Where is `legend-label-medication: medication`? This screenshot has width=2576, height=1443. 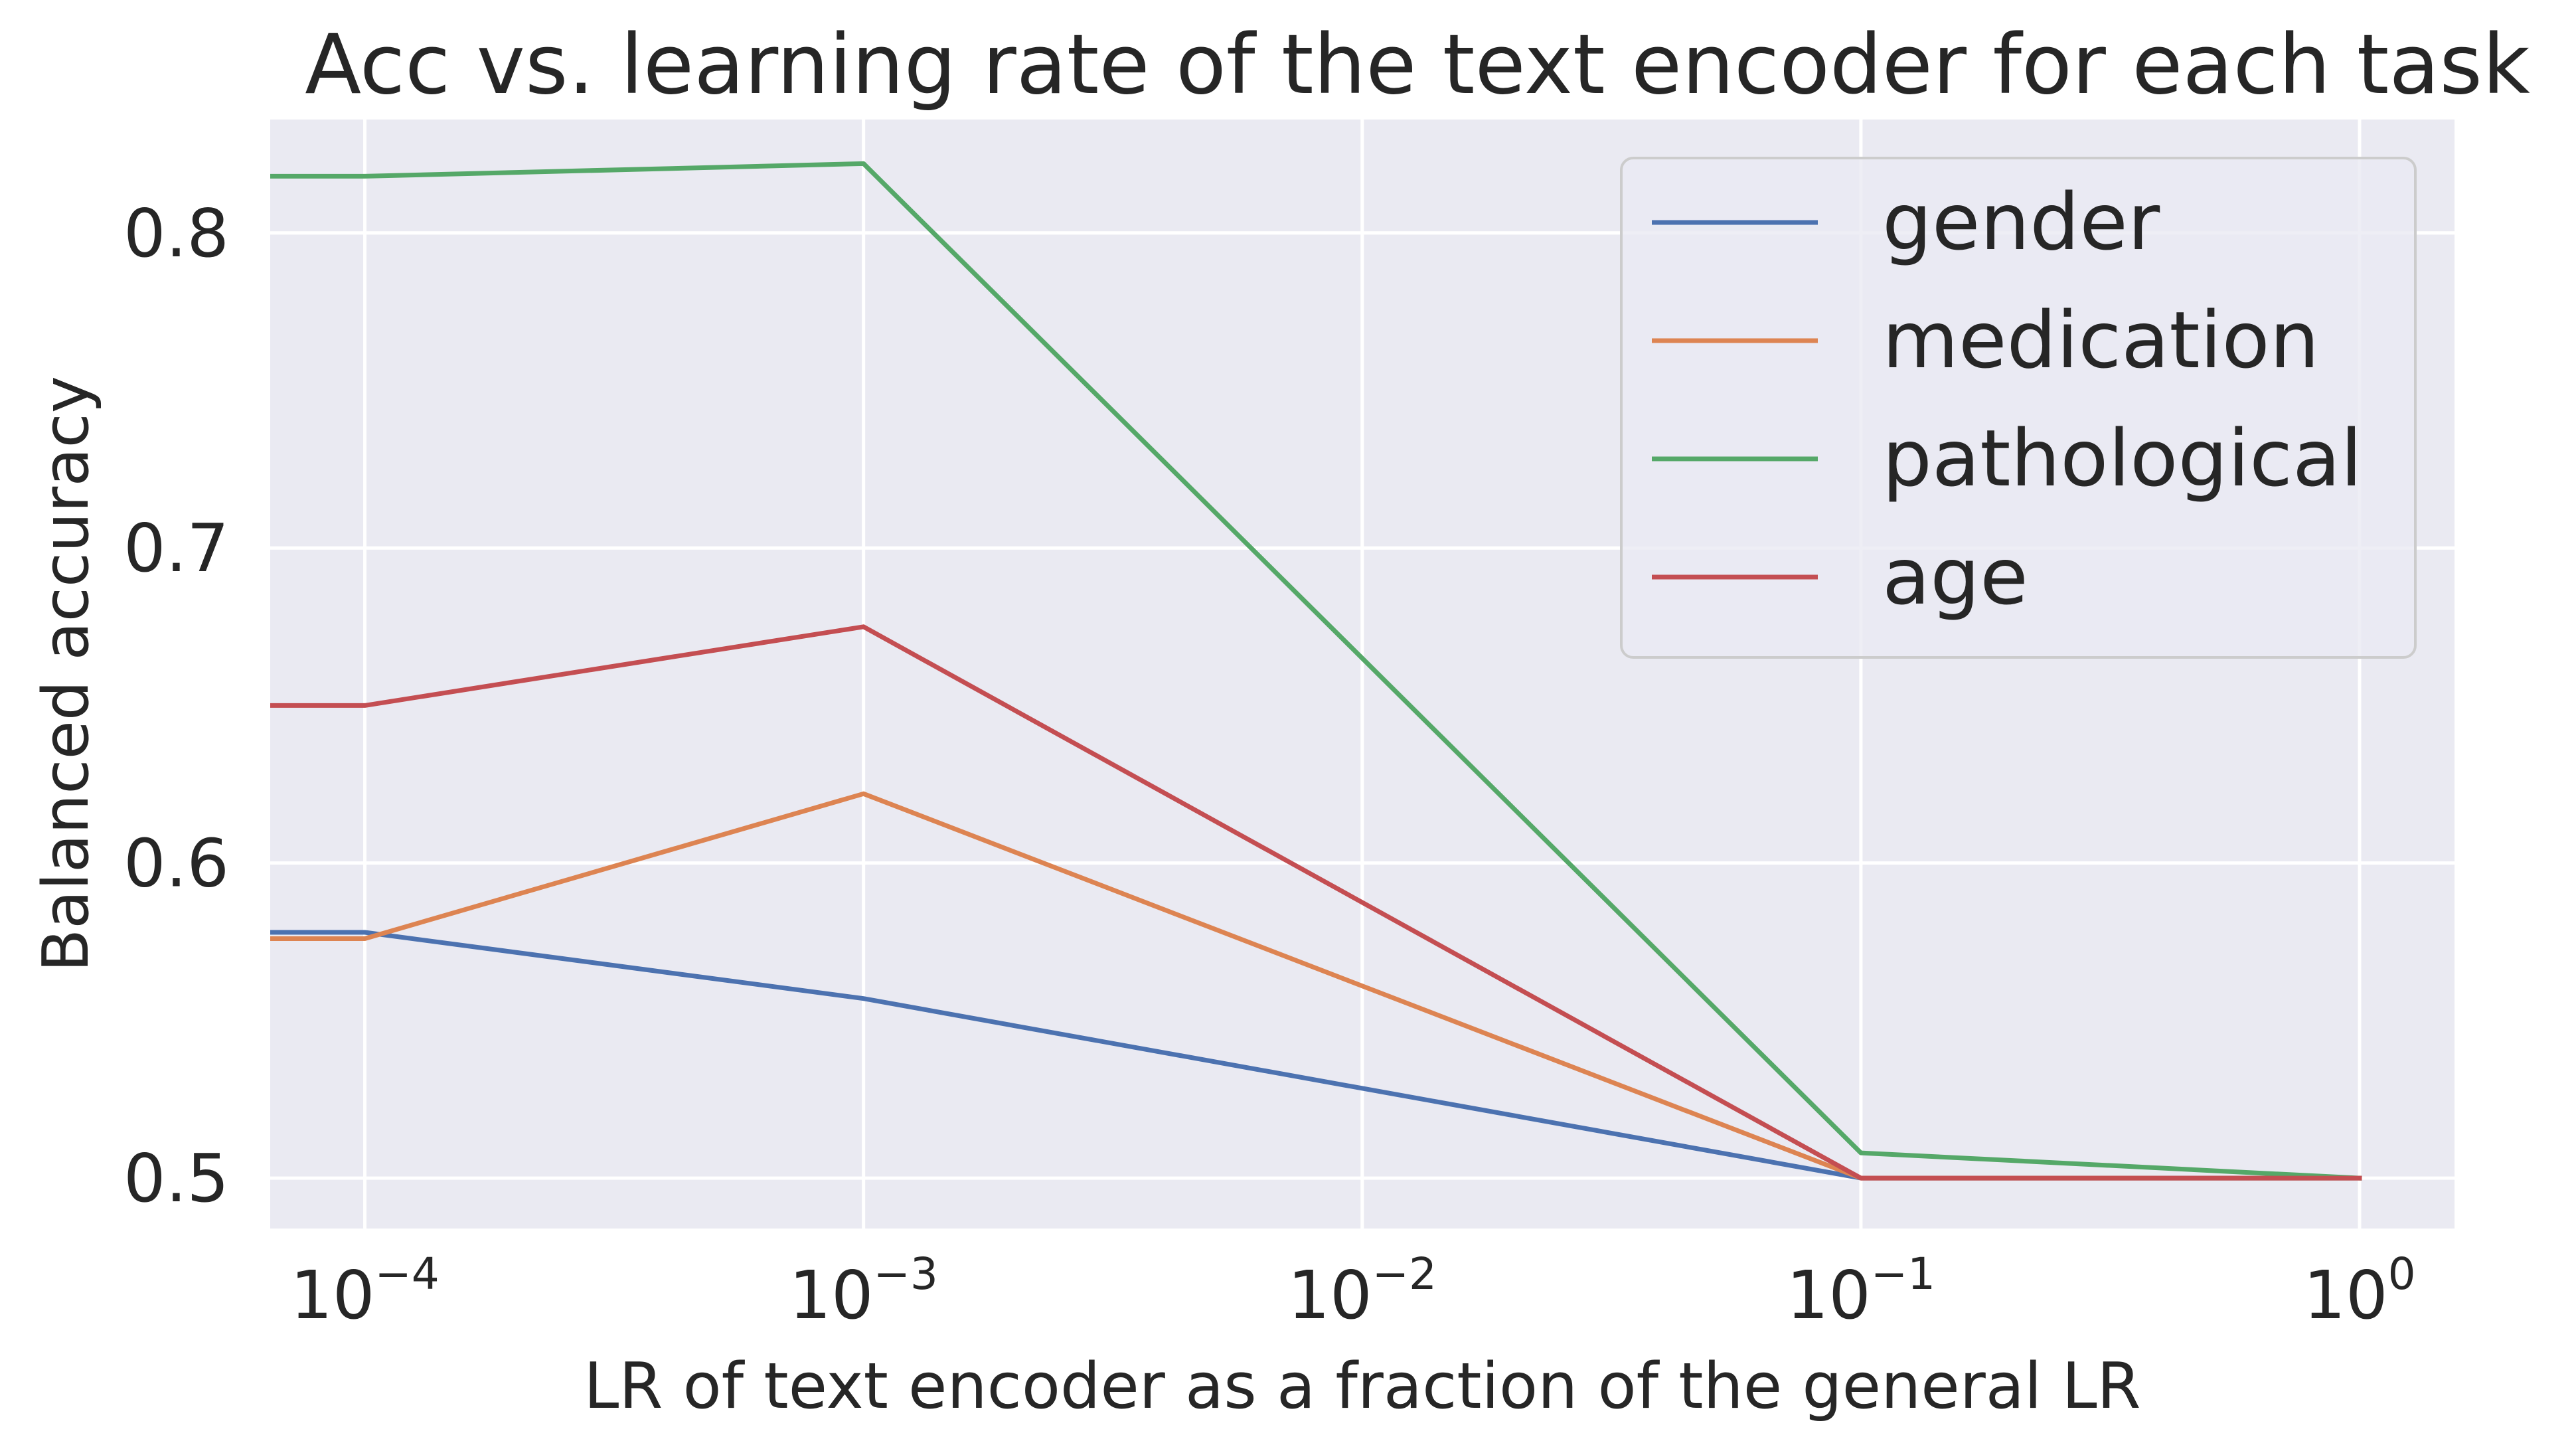 legend-label-medication: medication is located at coordinates (2100, 340).